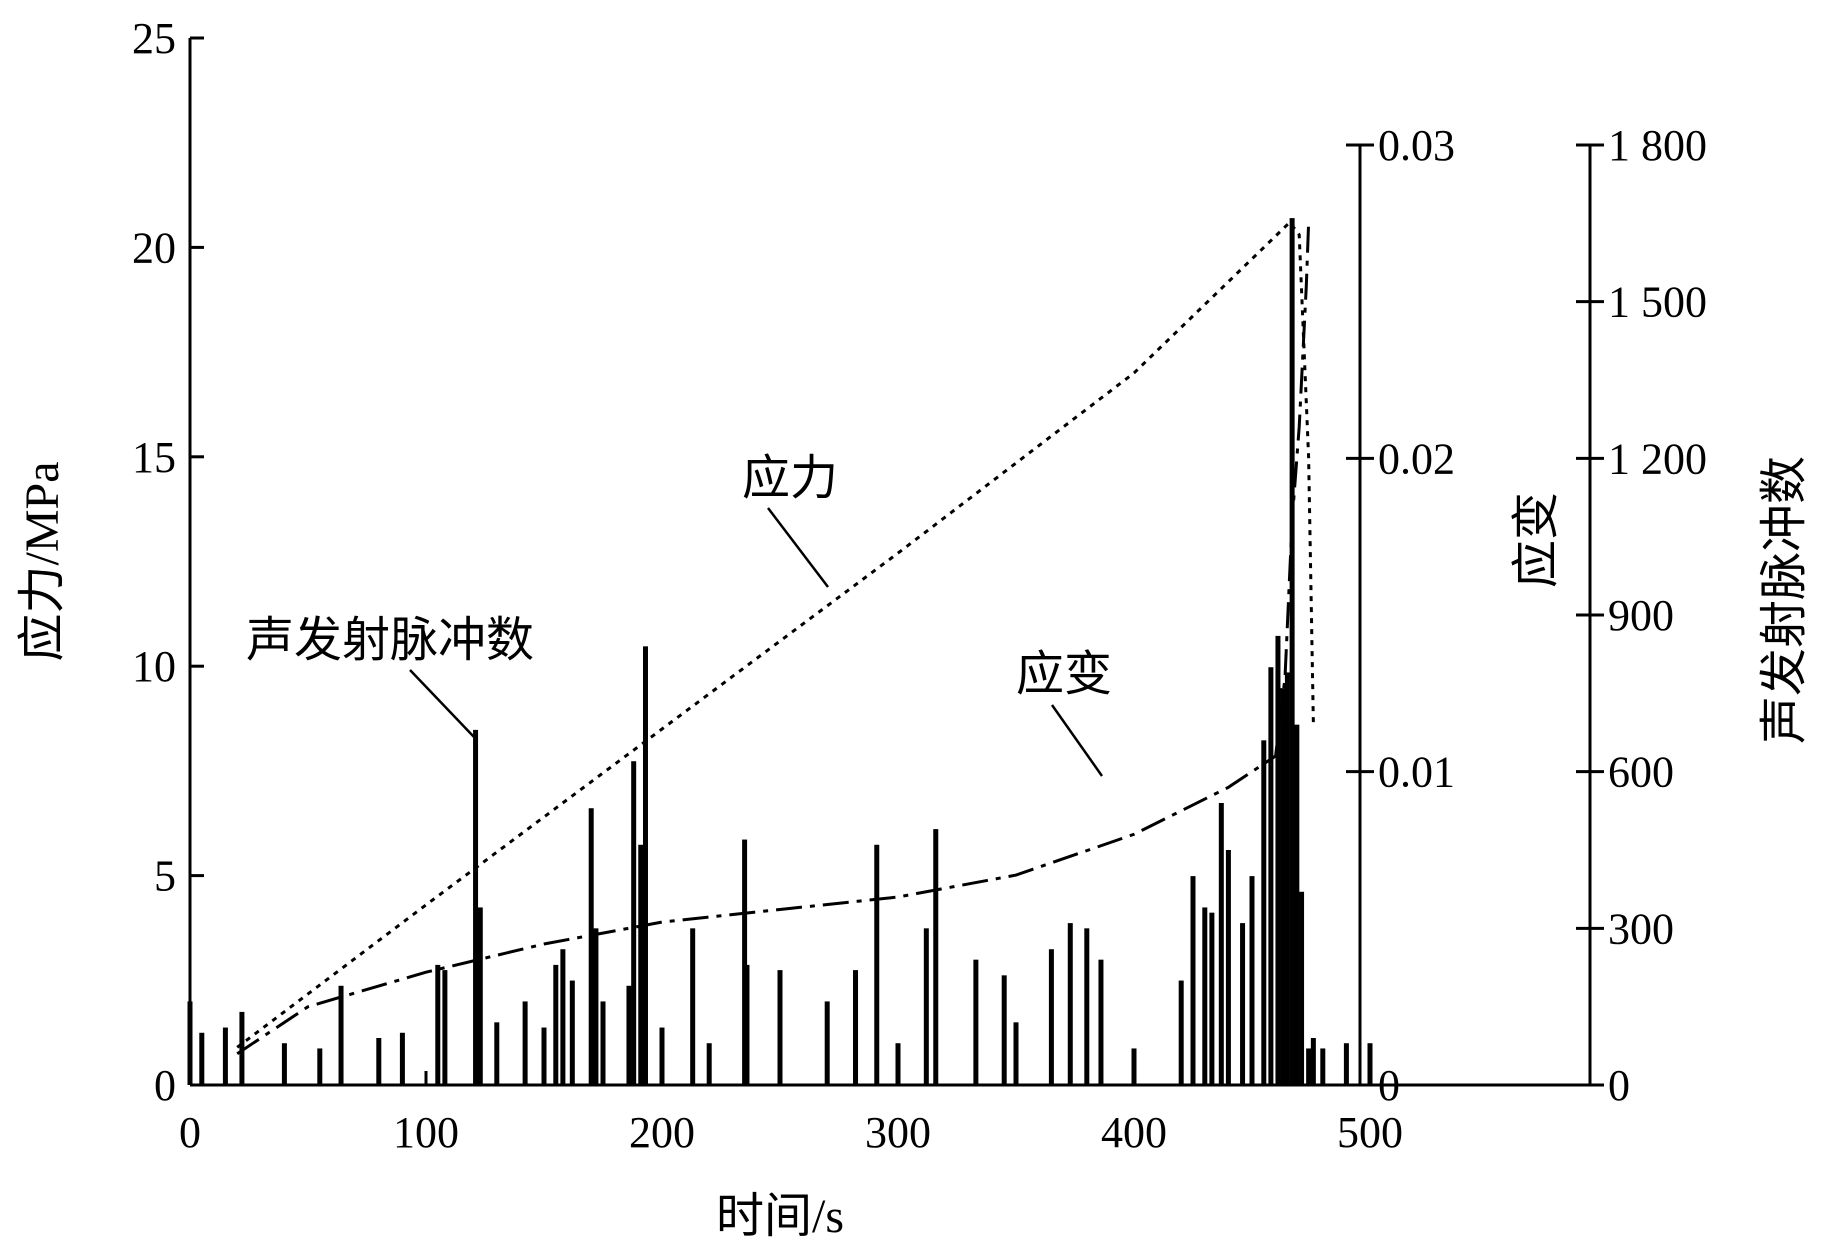 The height and width of the screenshot is (1252, 1828). I want to click on strain-tick-label: 0.01, so click(1416, 772).